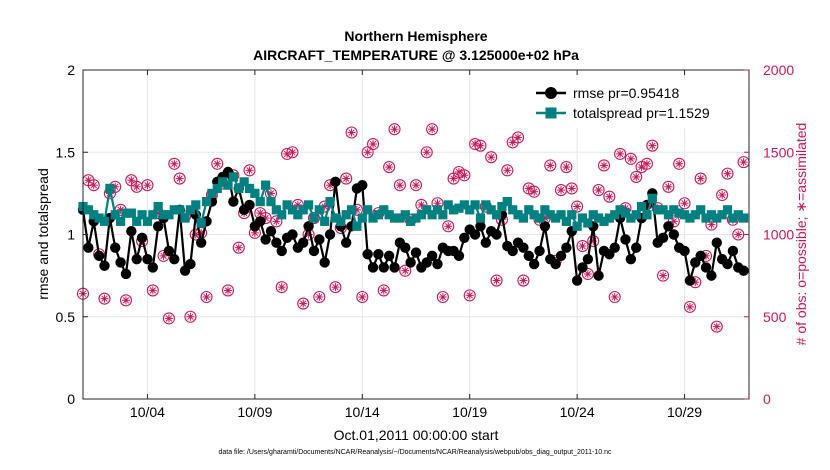 The image size is (830, 470). I want to click on y2-tick-label: 500, so click(775, 317).